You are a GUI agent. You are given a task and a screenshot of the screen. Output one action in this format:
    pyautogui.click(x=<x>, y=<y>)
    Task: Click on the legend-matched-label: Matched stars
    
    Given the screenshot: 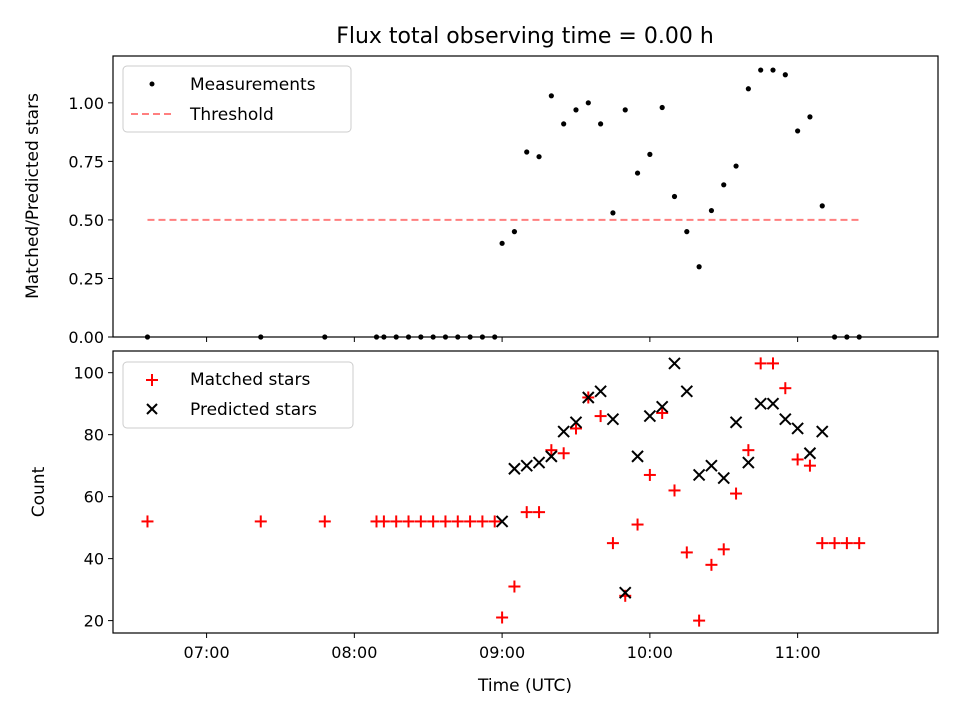 What is the action you would take?
    pyautogui.click(x=250, y=380)
    